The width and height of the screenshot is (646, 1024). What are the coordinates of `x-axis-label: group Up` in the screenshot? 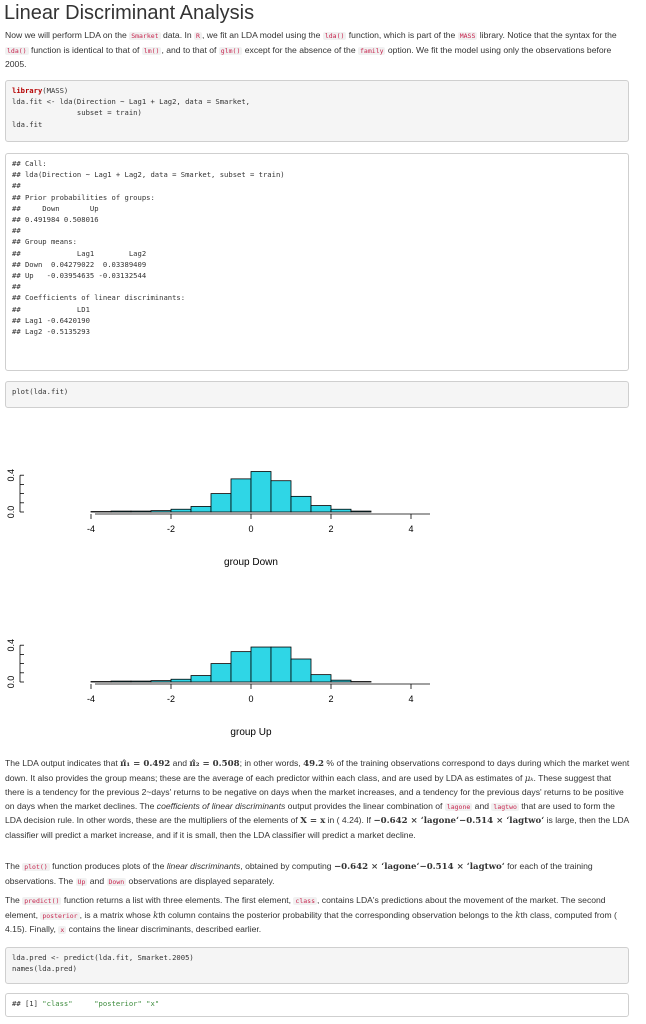 It's located at (251, 732).